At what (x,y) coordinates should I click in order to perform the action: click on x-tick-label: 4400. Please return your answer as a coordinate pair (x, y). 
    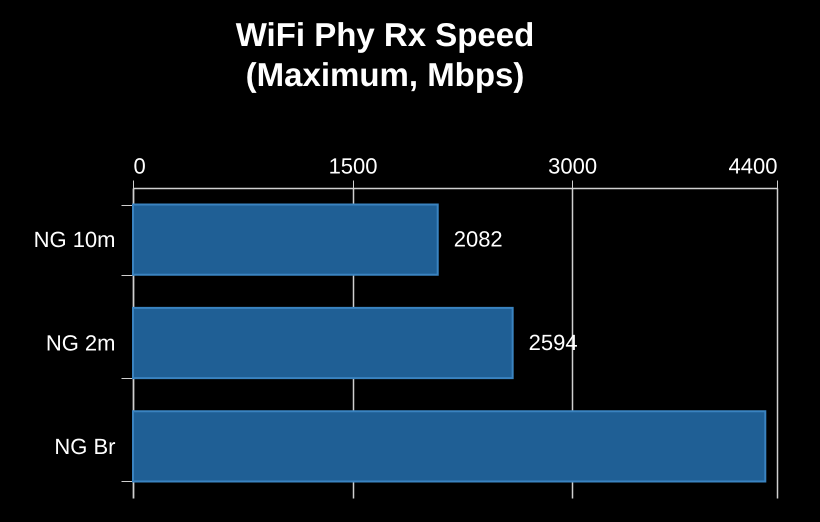
    Looking at the image, I should click on (753, 166).